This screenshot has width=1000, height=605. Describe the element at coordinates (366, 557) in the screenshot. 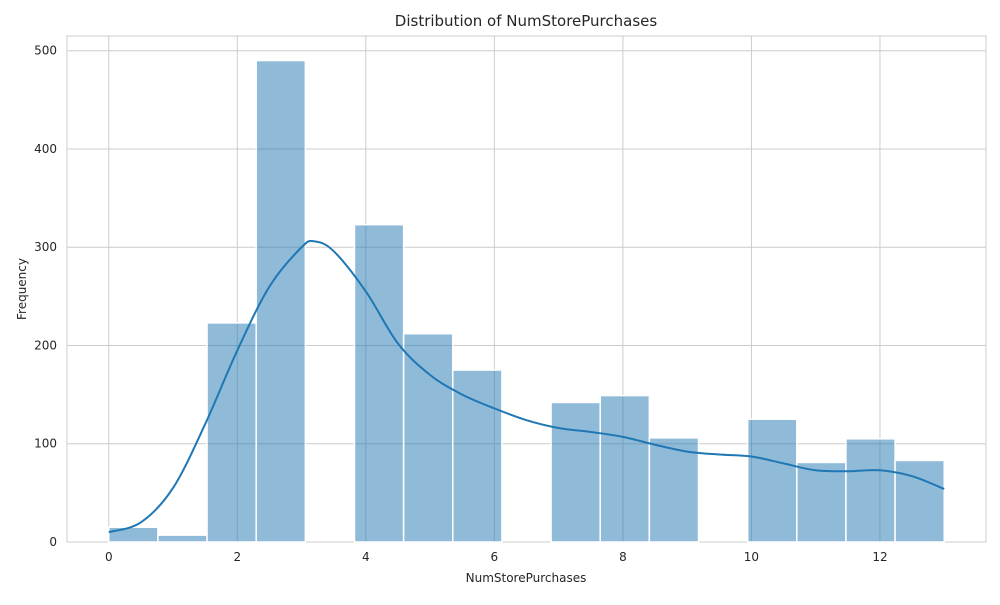

I see `x-tick-label: 4` at that location.